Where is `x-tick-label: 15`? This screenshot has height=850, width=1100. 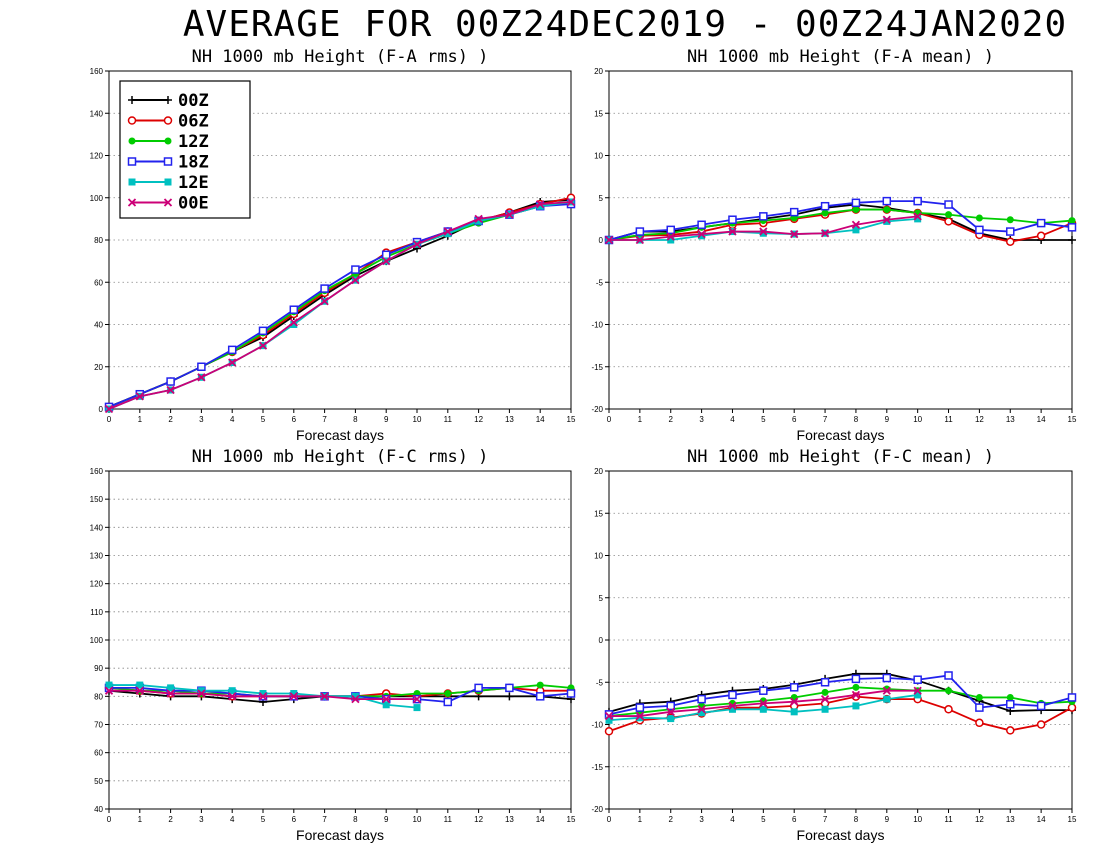 x-tick-label: 15 is located at coordinates (571, 819).